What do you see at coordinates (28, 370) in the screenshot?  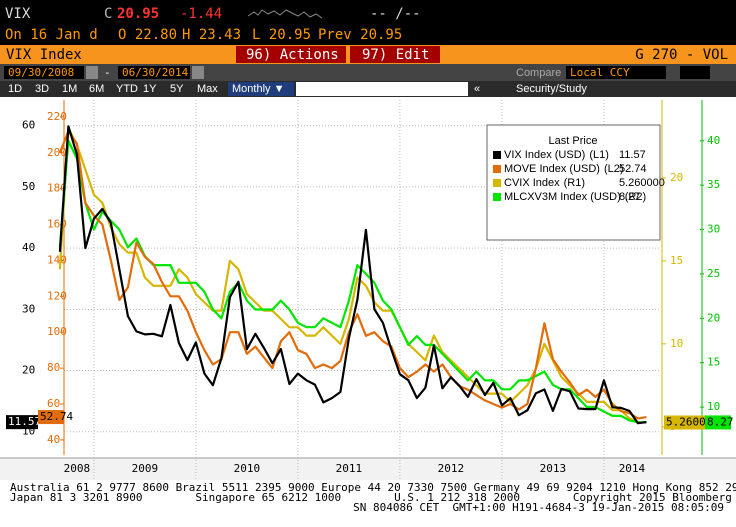 I see `y-tick-label: 20` at bounding box center [28, 370].